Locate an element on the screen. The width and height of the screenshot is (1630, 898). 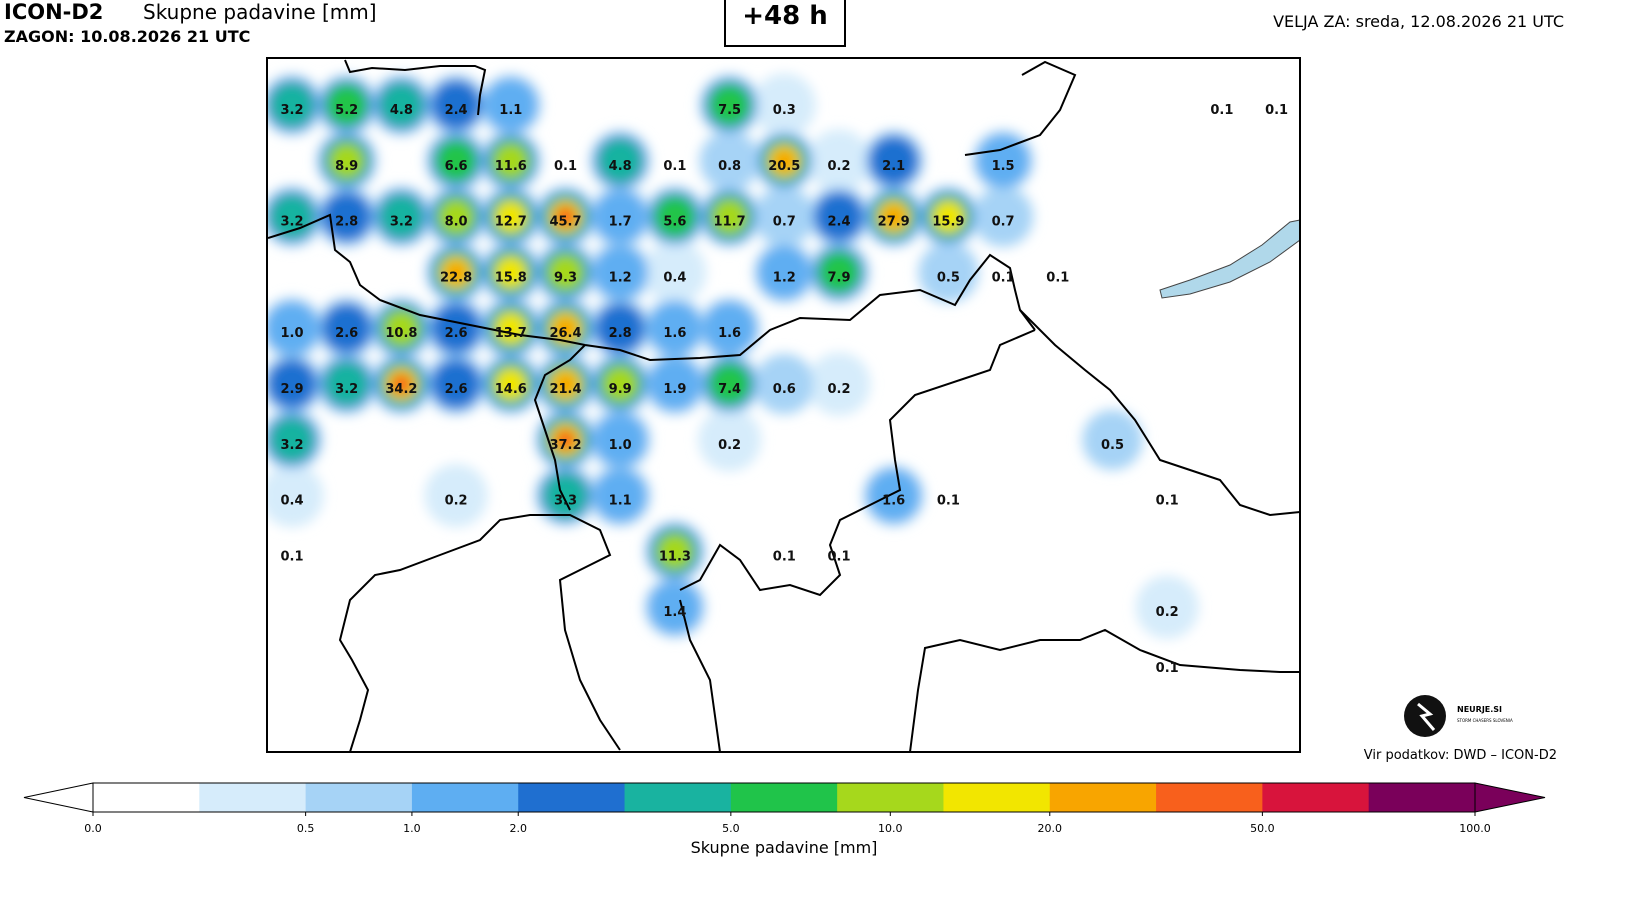
point-value: 0.4 is located at coordinates (291, 501).